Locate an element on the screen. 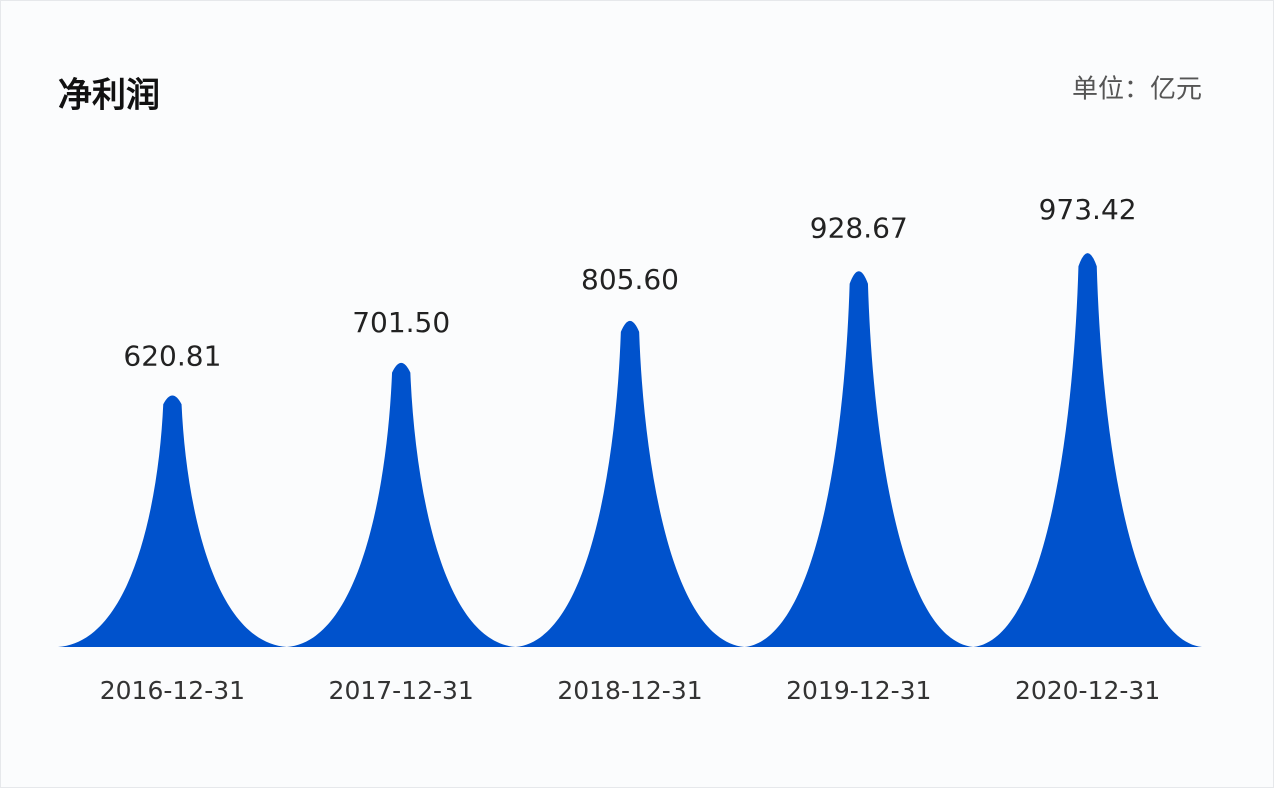 The image size is (1274, 788). x-tick-label: 2016-12-31 is located at coordinates (172, 690).